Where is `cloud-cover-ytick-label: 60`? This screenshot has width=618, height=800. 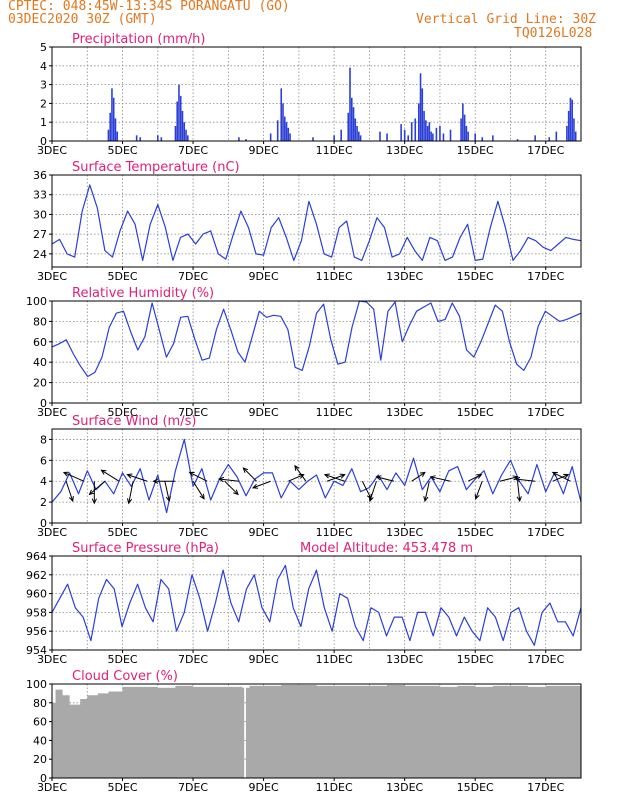
cloud-cover-ytick-label: 60 is located at coordinates (40, 722).